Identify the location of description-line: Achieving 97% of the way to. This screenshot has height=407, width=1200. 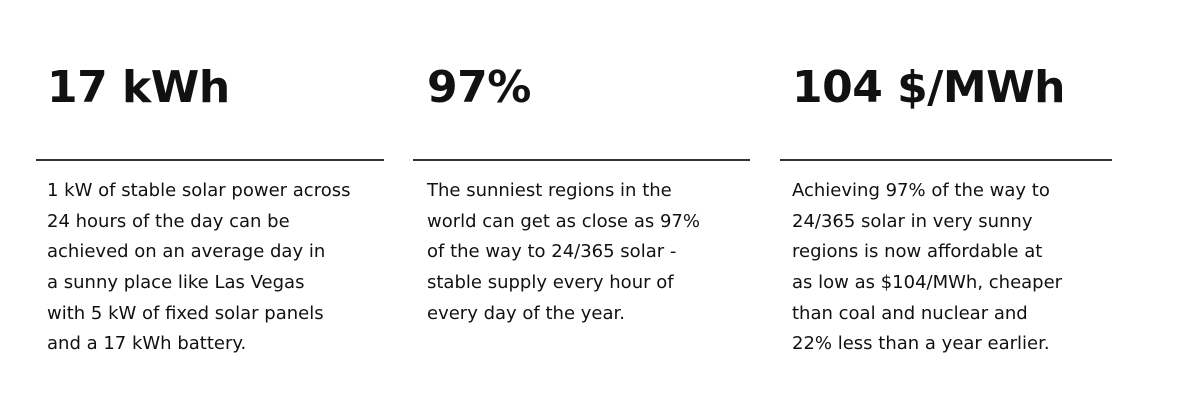
(921, 190).